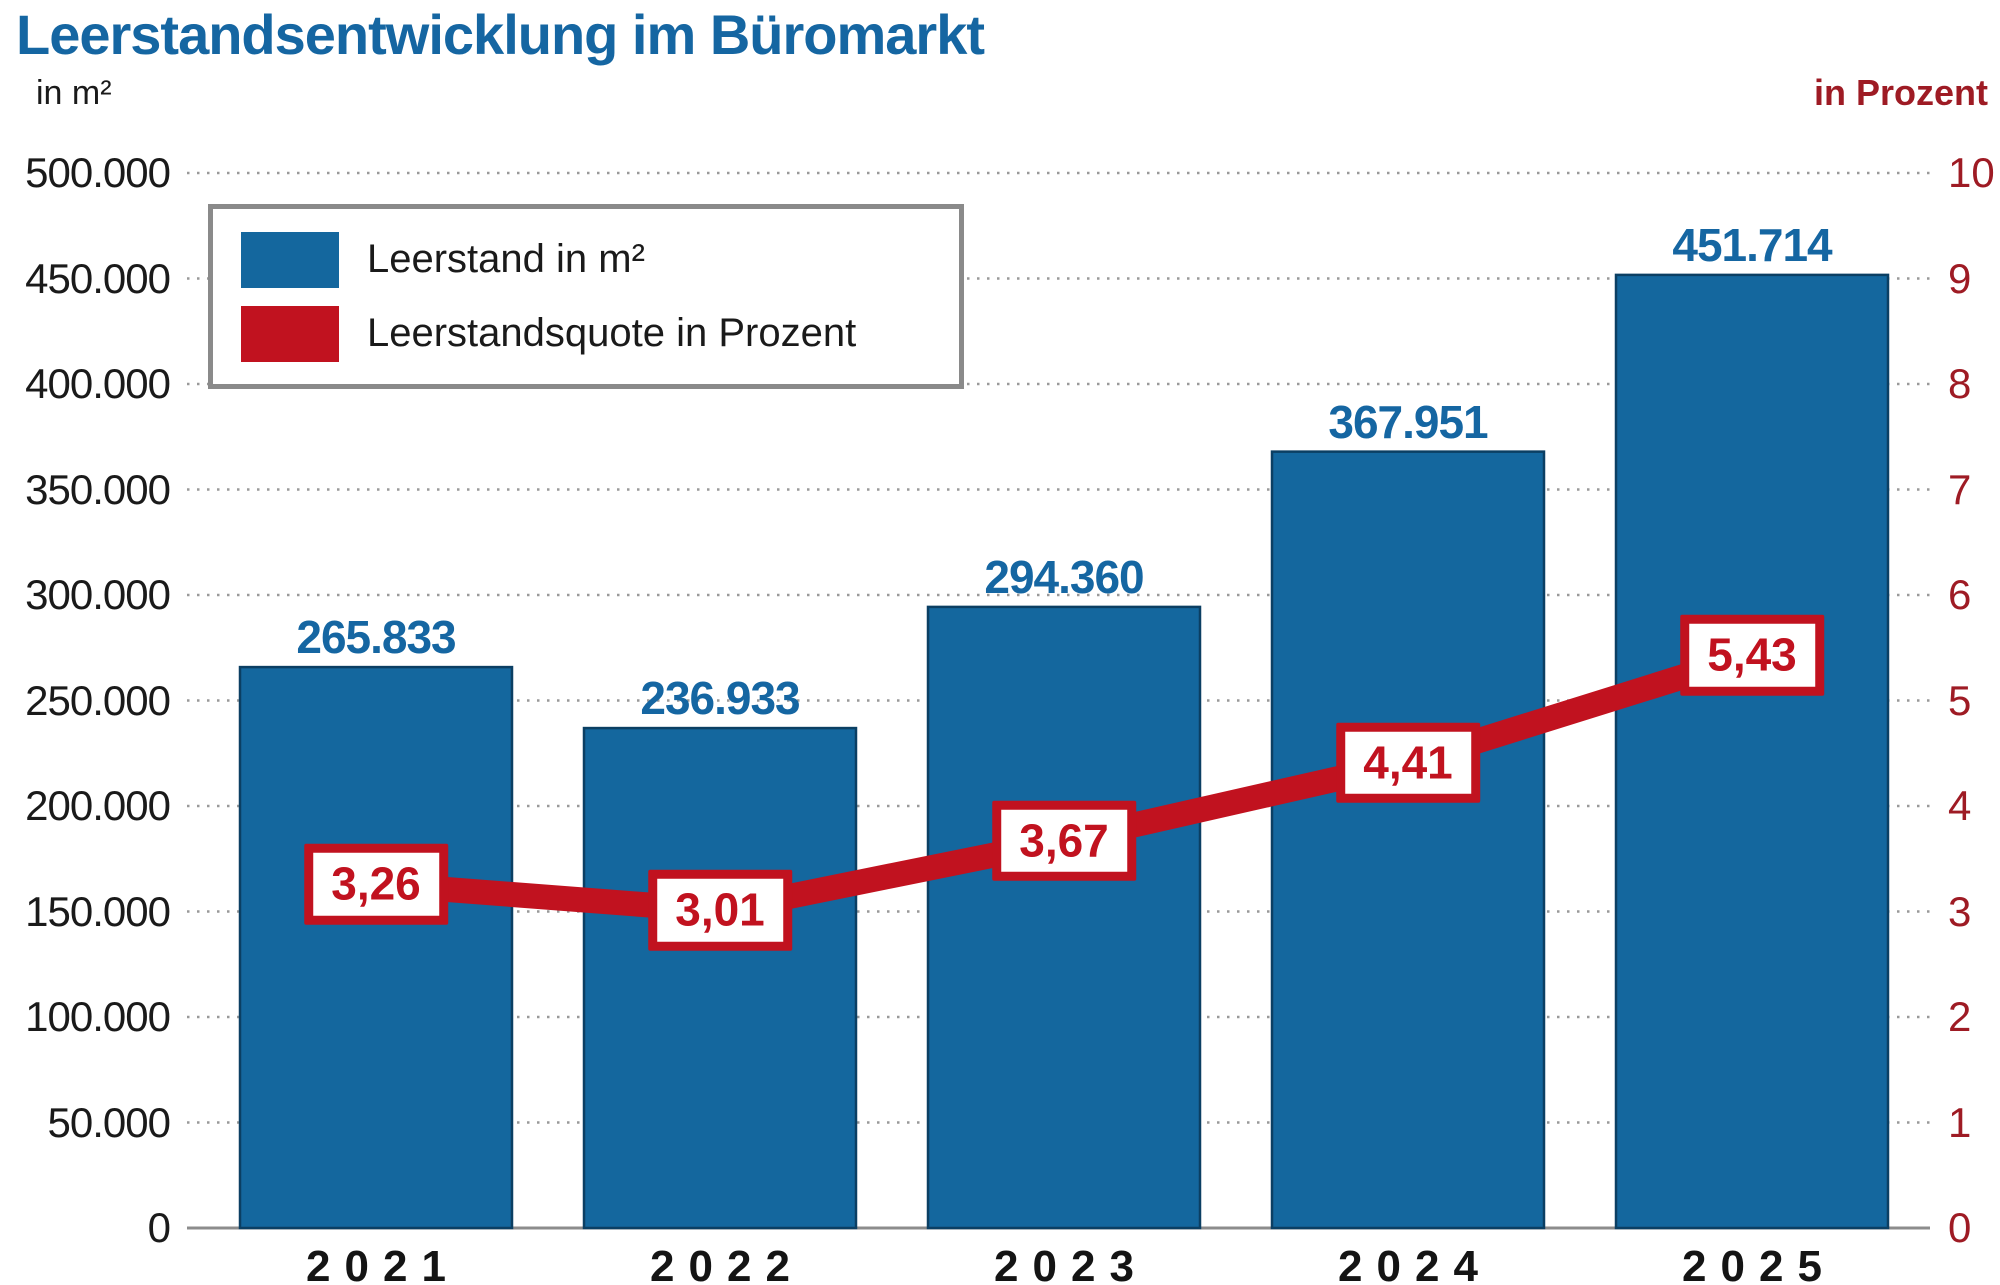  Describe the element at coordinates (1064, 917) in the screenshot. I see `bar-2023` at that location.